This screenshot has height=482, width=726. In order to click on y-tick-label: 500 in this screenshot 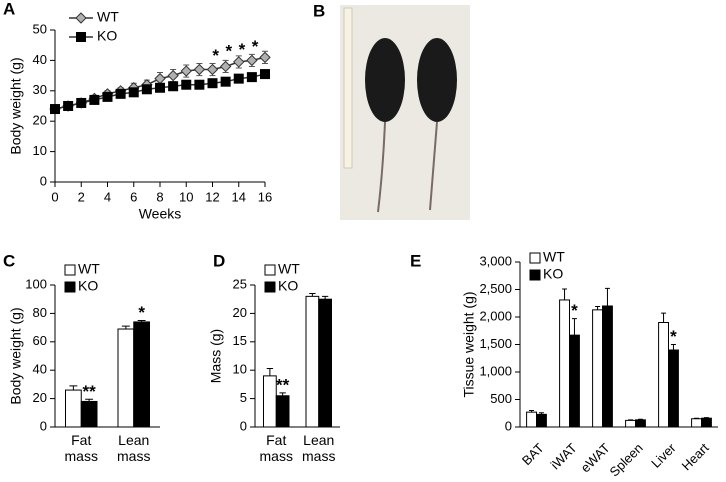, I will do `click(501, 398)`.